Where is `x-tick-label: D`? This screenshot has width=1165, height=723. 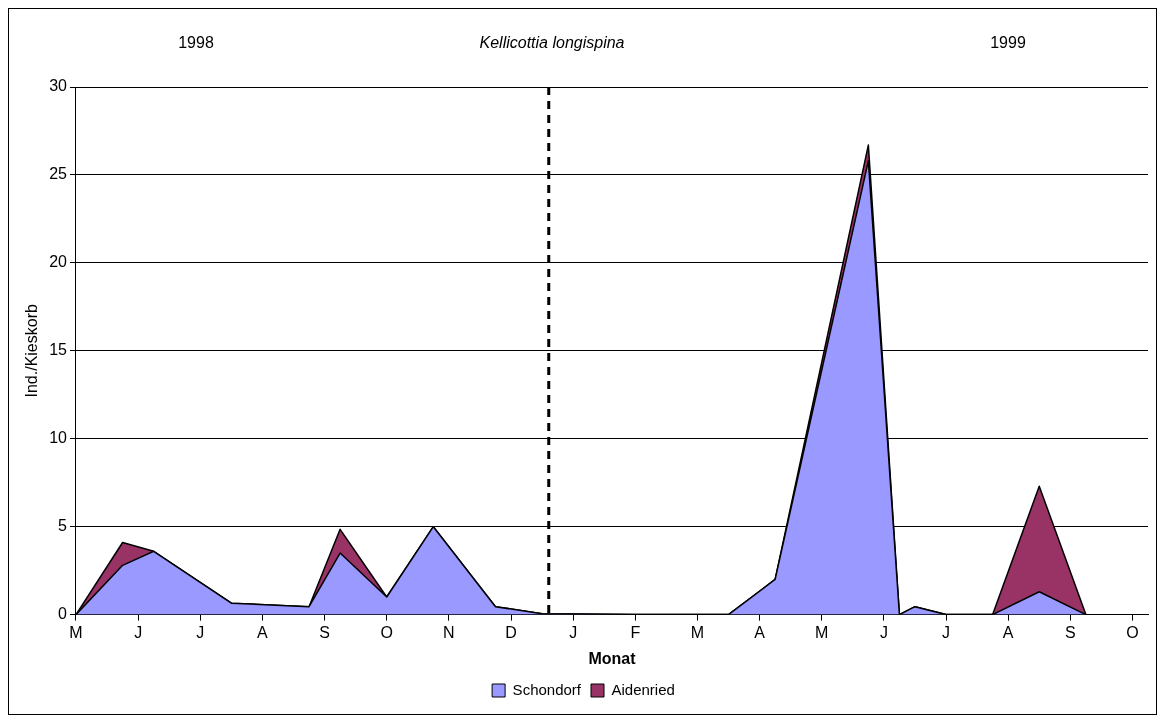
x-tick-label: D is located at coordinates (511, 632).